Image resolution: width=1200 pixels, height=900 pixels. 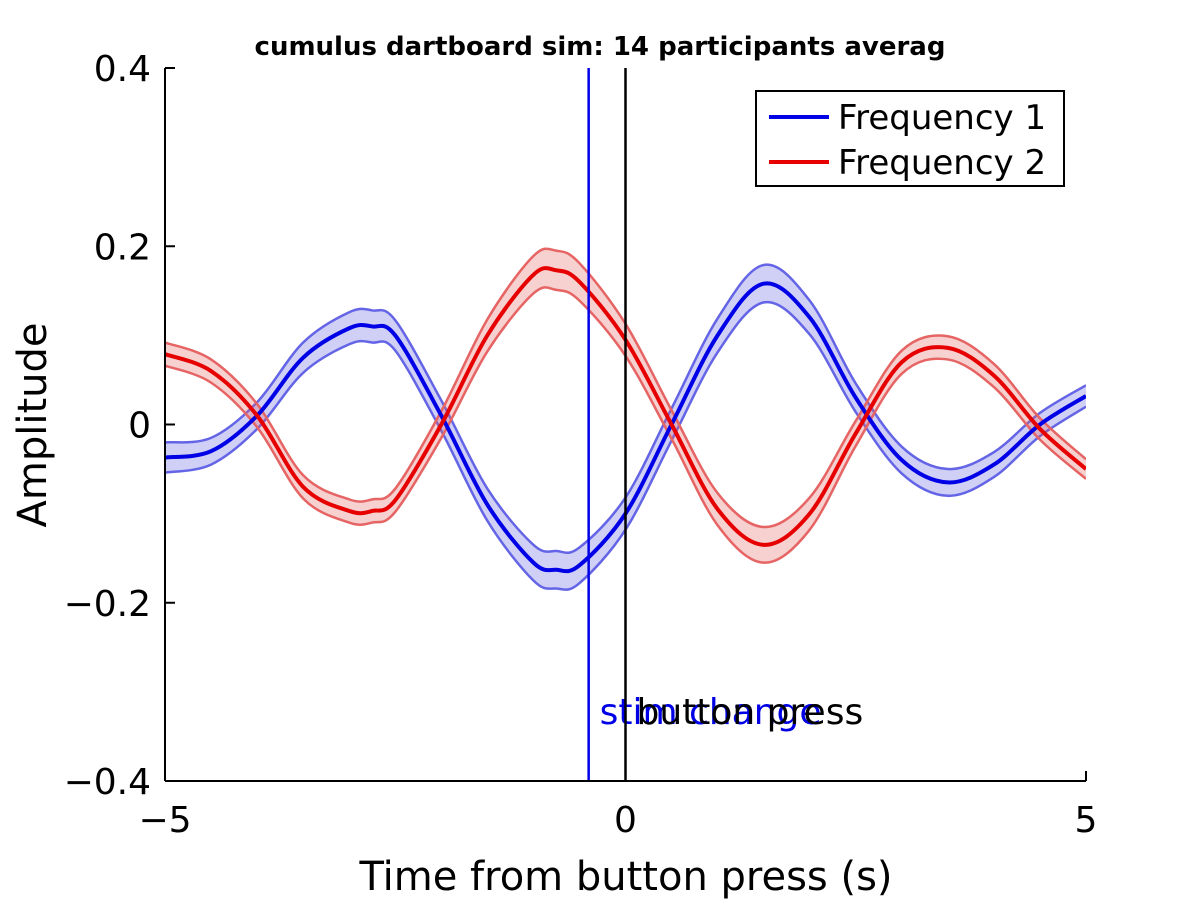 I want to click on y-tick-label: −0.4, so click(x=107, y=782).